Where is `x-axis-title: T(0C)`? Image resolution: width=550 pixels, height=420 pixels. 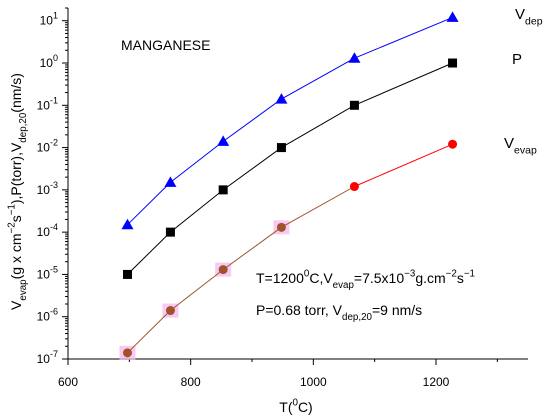 x-axis-title: T(0C) is located at coordinates (295, 406).